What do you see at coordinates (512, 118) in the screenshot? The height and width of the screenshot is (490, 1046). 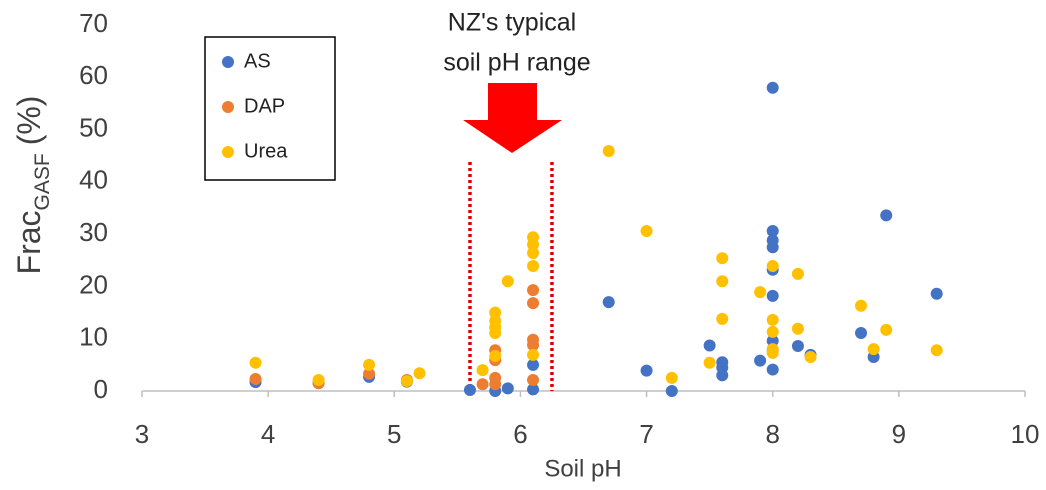 I see `arrow` at bounding box center [512, 118].